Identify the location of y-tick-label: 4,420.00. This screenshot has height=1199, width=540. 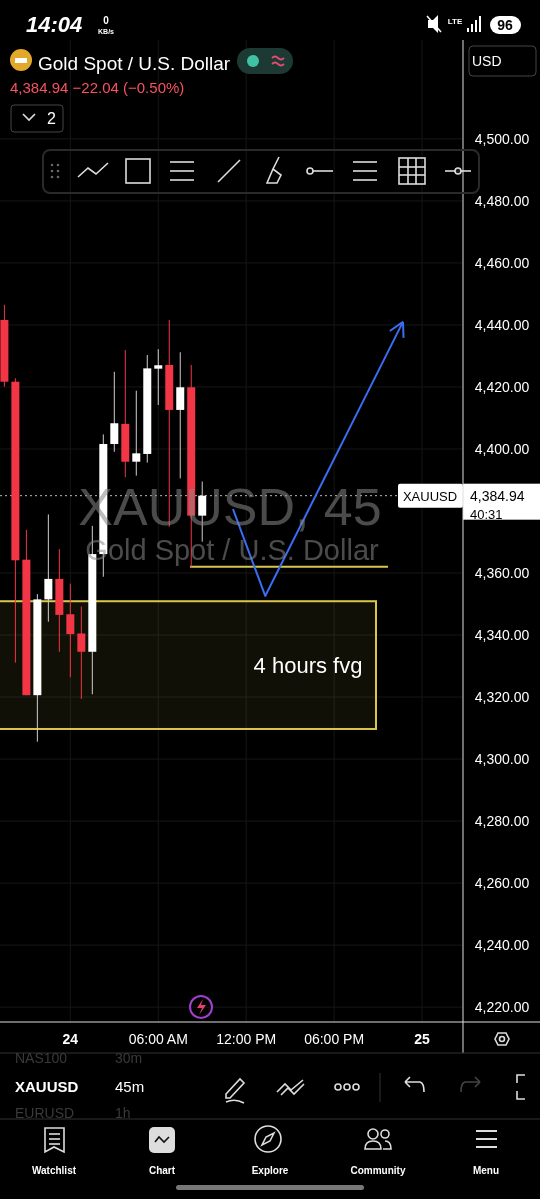
(502, 386).